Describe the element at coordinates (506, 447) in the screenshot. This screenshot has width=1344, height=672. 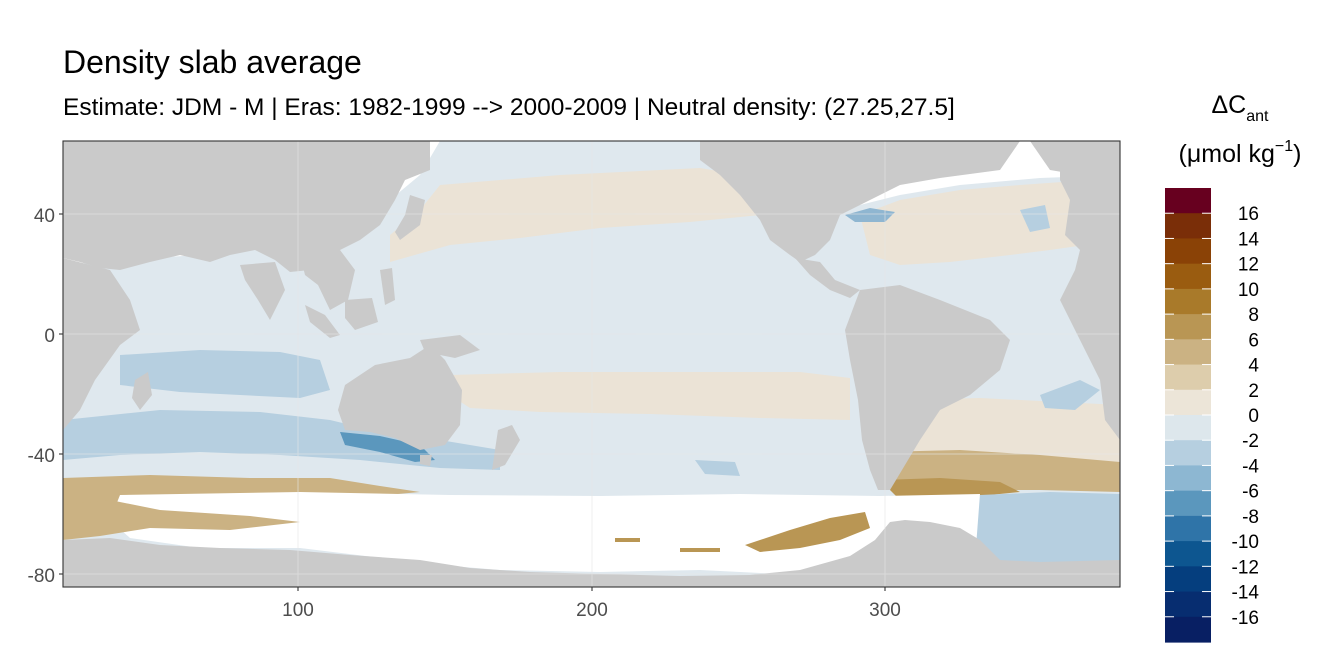
I see `new-zealand-landmass` at that location.